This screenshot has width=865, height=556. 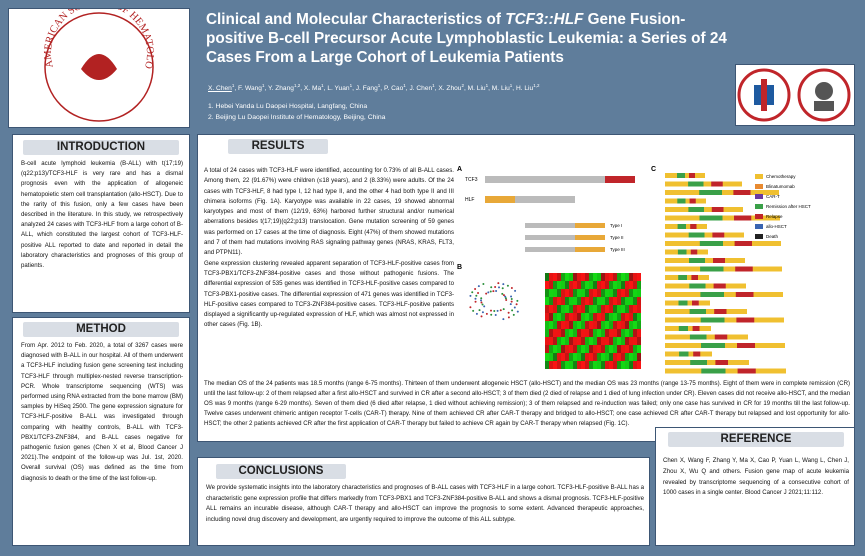 I want to click on author-name: F. Wang, so click(x=250, y=89).